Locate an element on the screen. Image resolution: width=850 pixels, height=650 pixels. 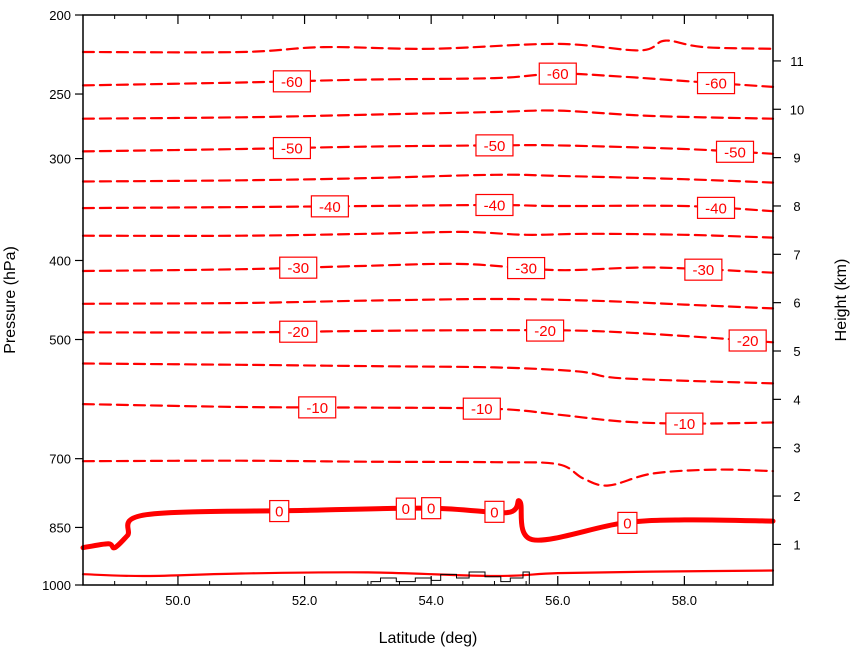
y-axis-title: Pressure (hPa) is located at coordinates (10, 300).